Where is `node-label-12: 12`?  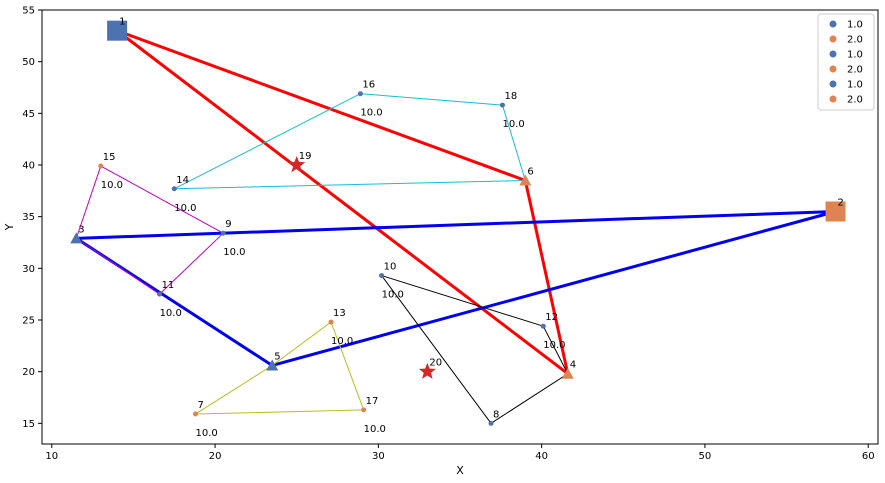 node-label-12: 12 is located at coordinates (551, 317).